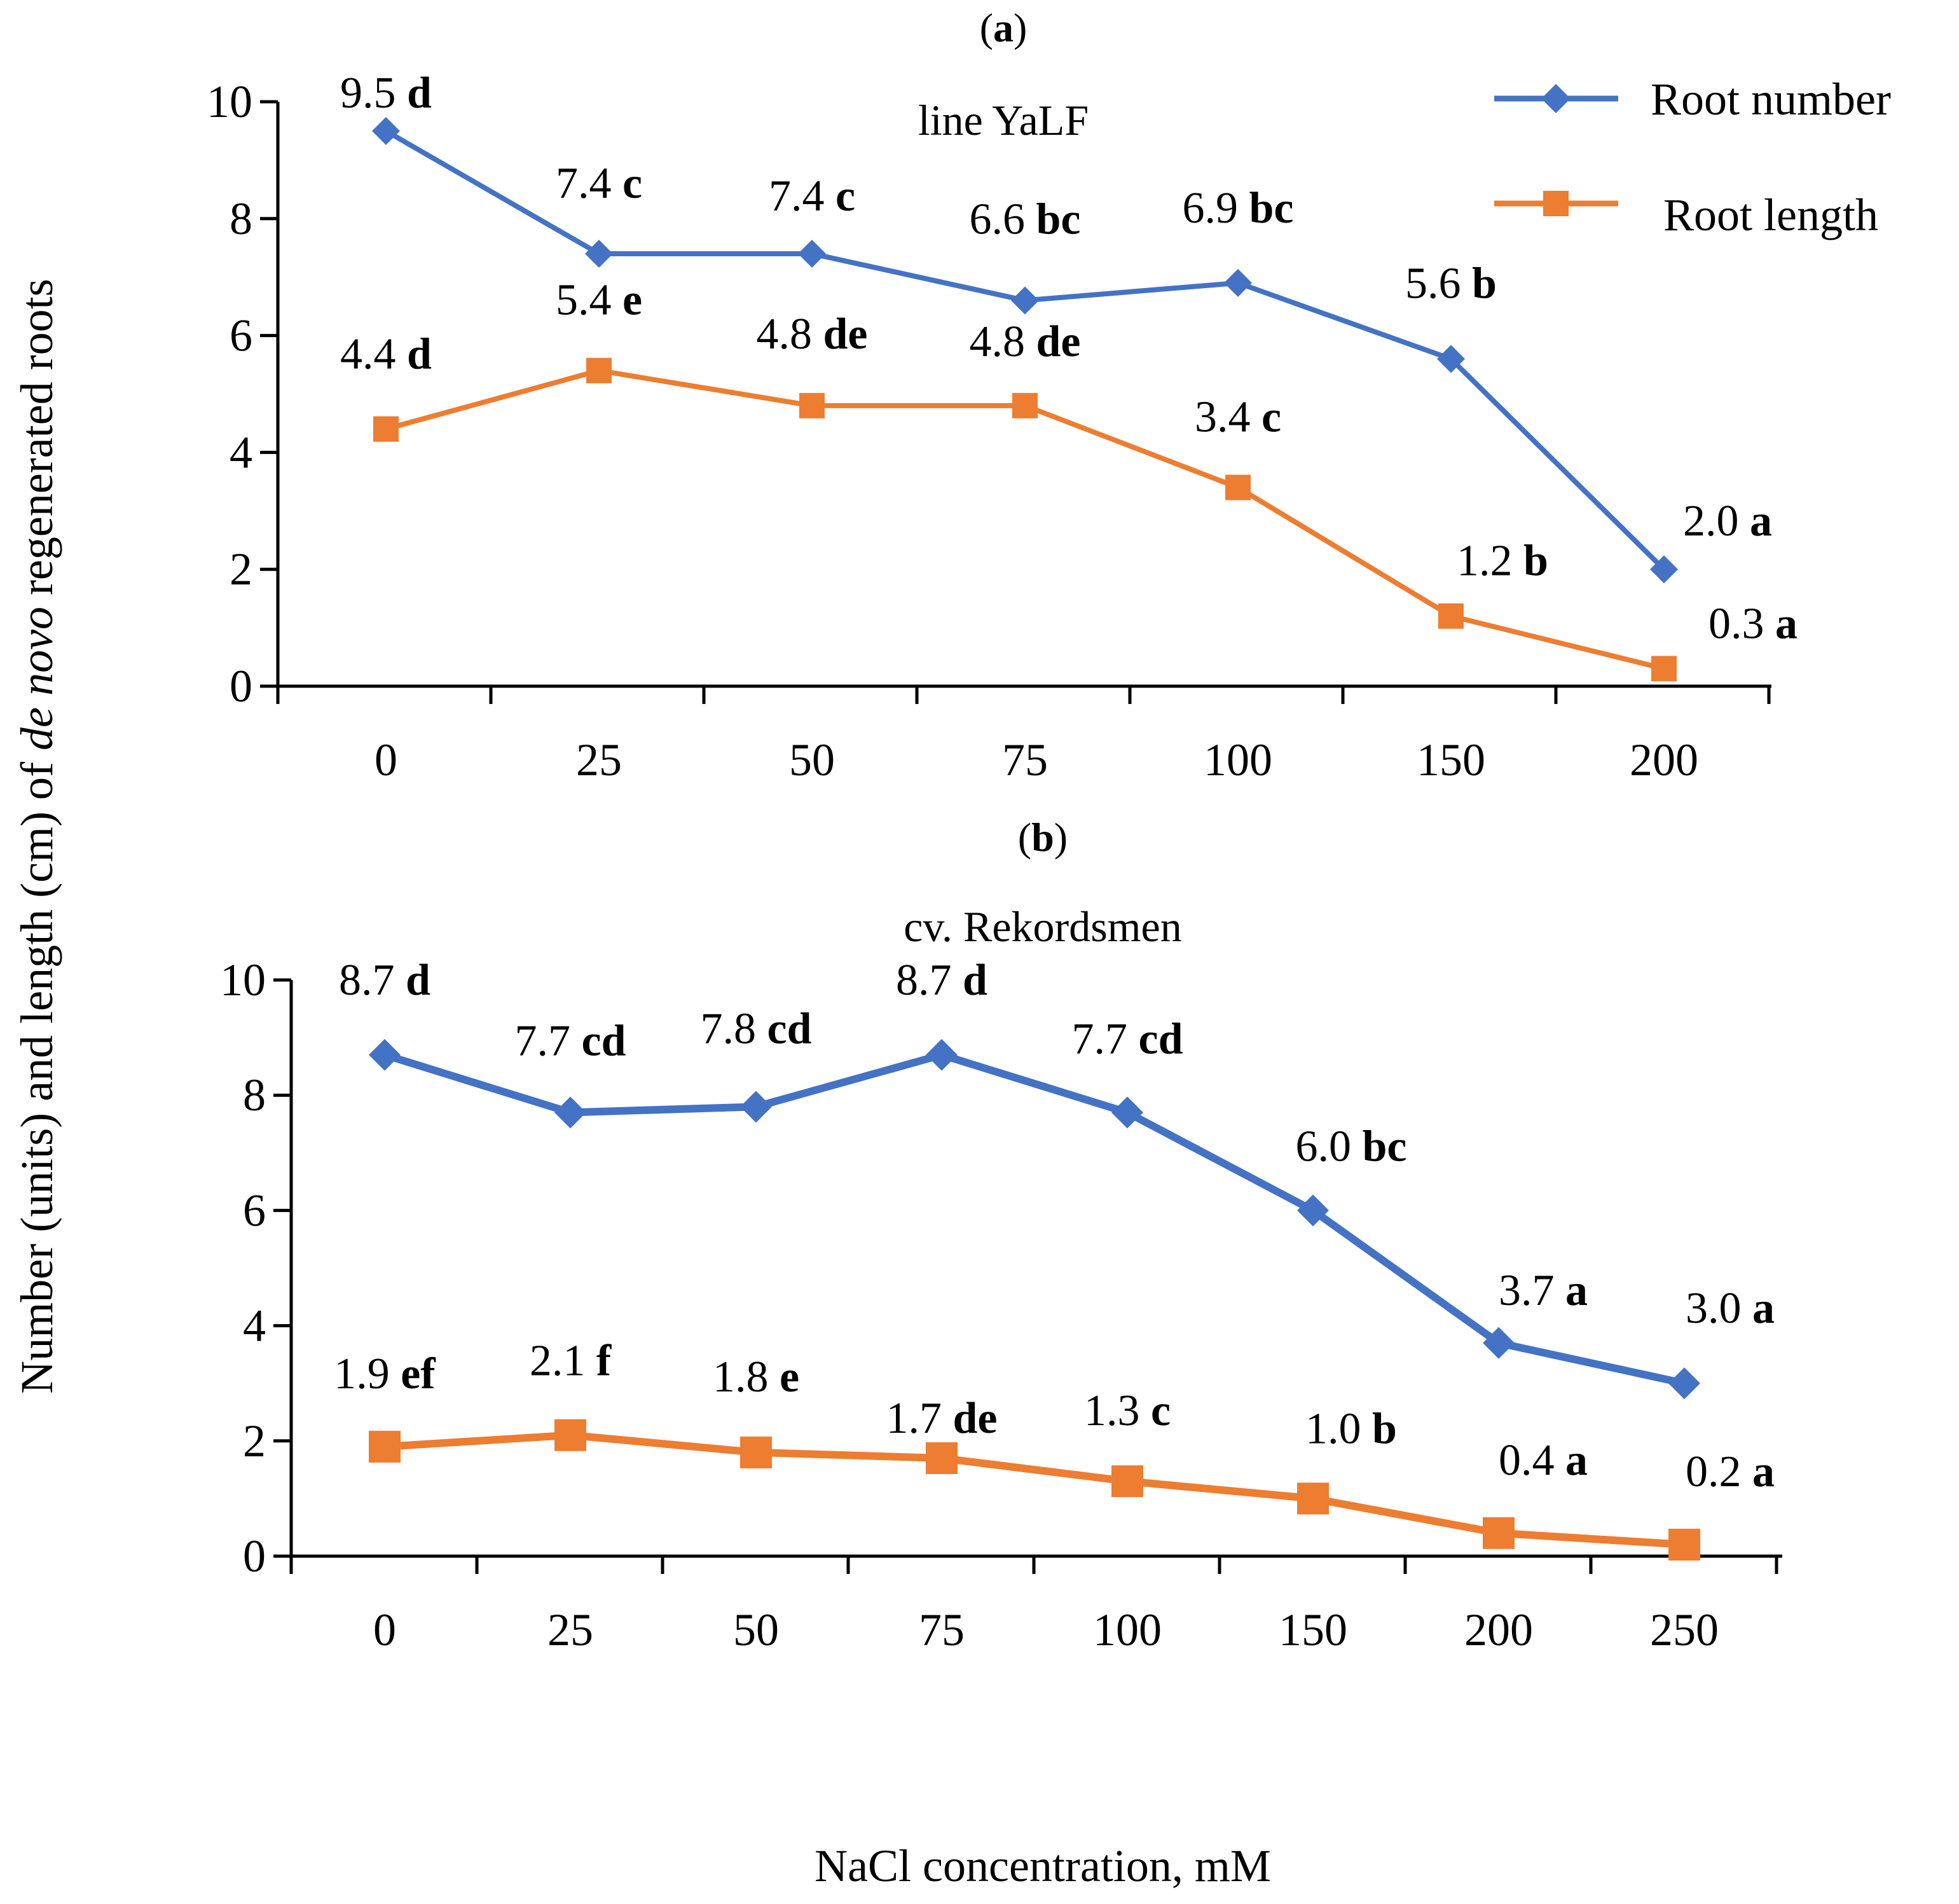  I want to click on panel-b-root-length-line, so click(1034, 1490).